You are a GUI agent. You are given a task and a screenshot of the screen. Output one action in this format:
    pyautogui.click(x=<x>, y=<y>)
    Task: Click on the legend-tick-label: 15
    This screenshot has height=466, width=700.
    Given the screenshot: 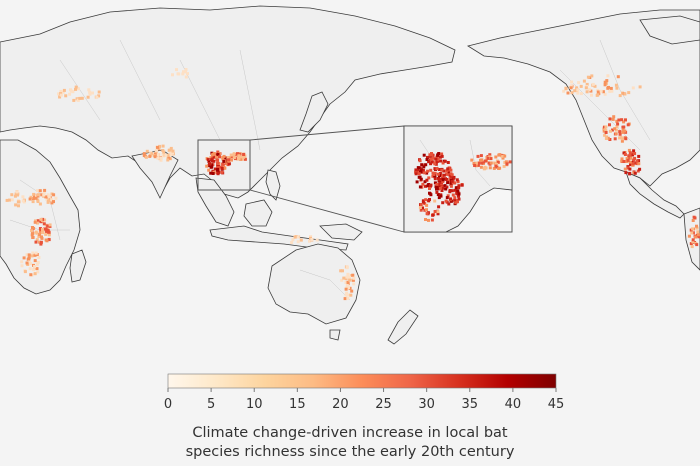 What is the action you would take?
    pyautogui.click(x=297, y=404)
    